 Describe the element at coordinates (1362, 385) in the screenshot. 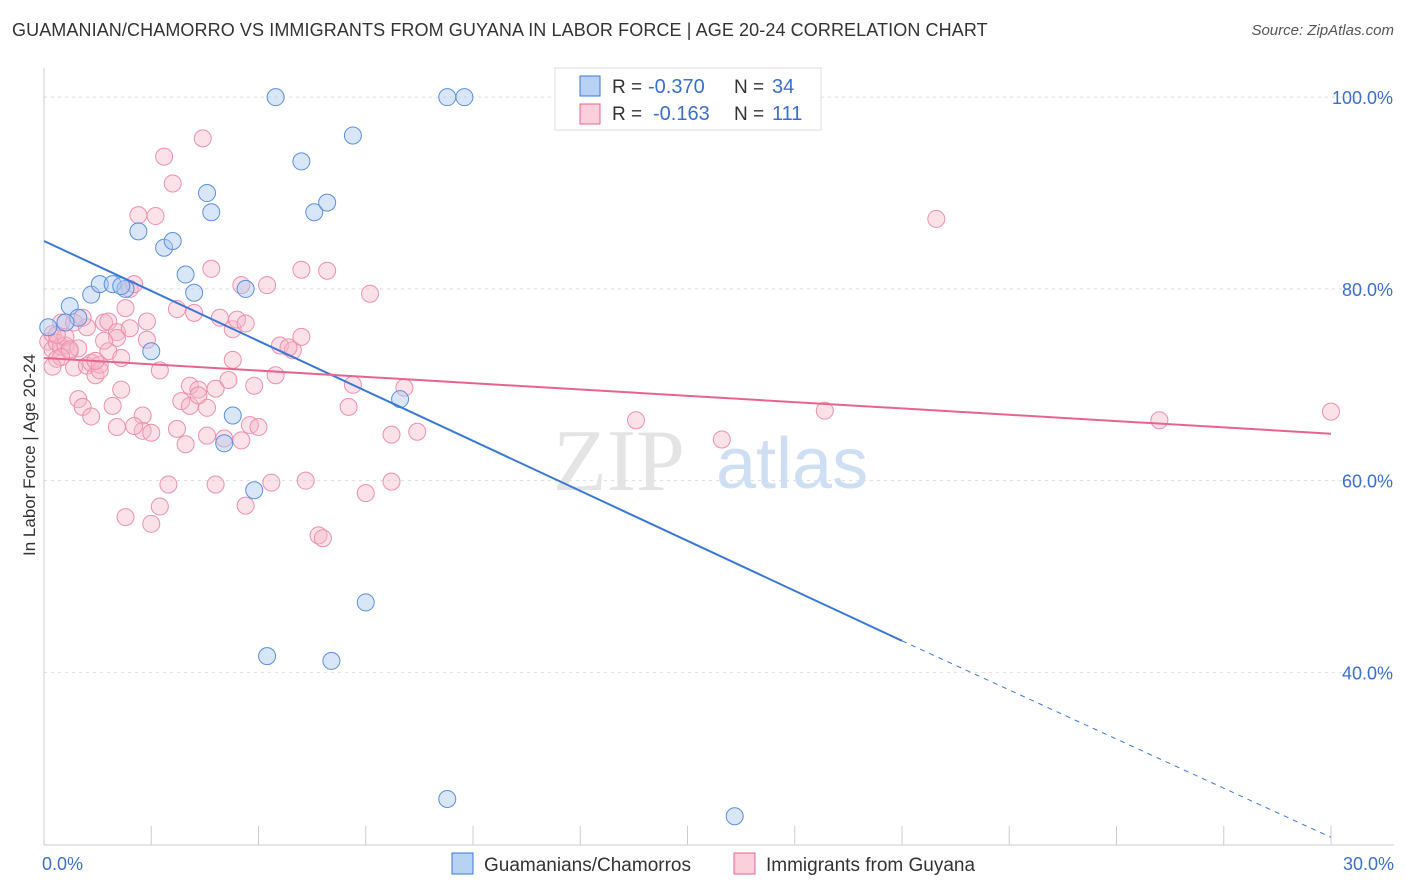

I see `y-tick-labels: 100.0% 80.0% 60.0% 40.0%` at that location.